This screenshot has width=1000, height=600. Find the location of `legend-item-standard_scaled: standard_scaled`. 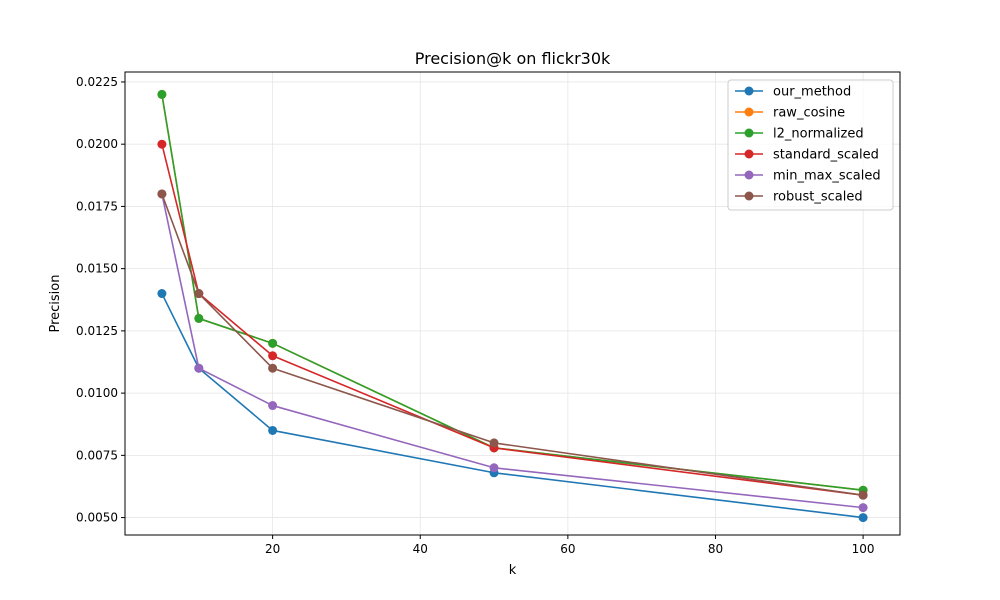

legend-item-standard_scaled: standard_scaled is located at coordinates (807, 155).